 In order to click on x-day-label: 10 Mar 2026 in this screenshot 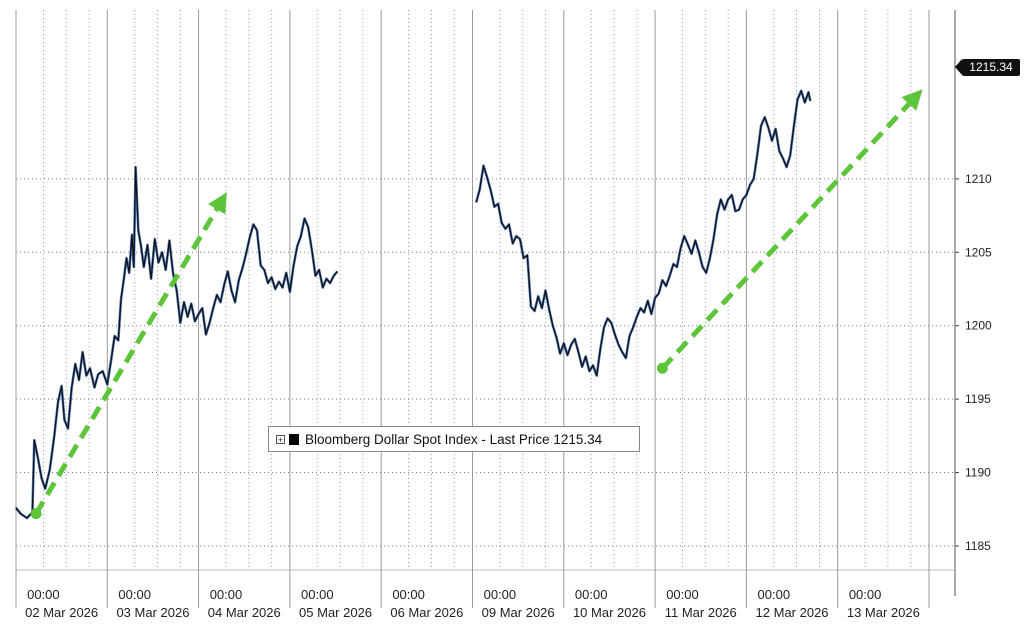, I will do `click(609, 612)`.